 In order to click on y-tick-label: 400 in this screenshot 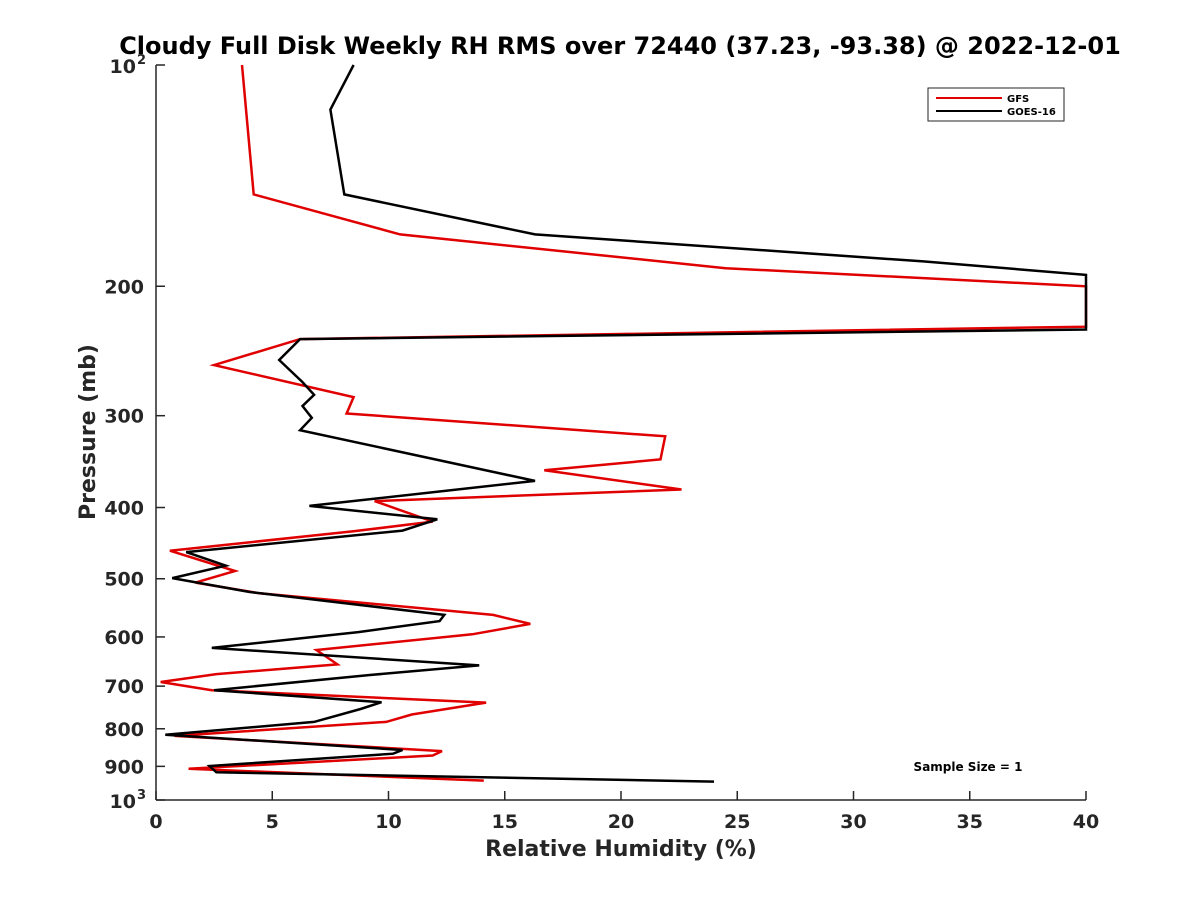, I will do `click(124, 509)`.